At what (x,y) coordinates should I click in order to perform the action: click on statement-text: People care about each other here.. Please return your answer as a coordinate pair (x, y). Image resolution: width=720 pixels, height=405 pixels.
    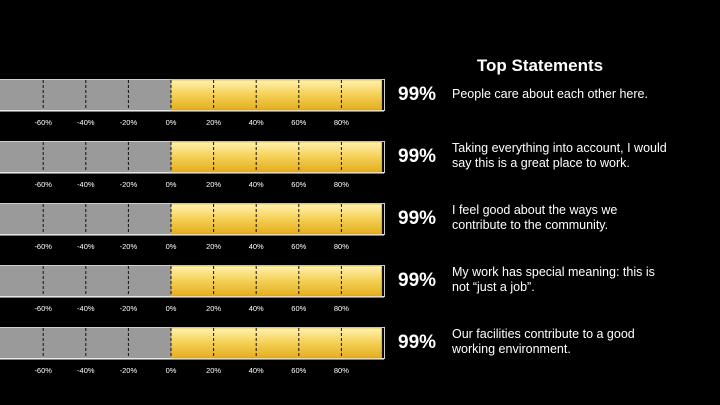
    Looking at the image, I should click on (550, 94).